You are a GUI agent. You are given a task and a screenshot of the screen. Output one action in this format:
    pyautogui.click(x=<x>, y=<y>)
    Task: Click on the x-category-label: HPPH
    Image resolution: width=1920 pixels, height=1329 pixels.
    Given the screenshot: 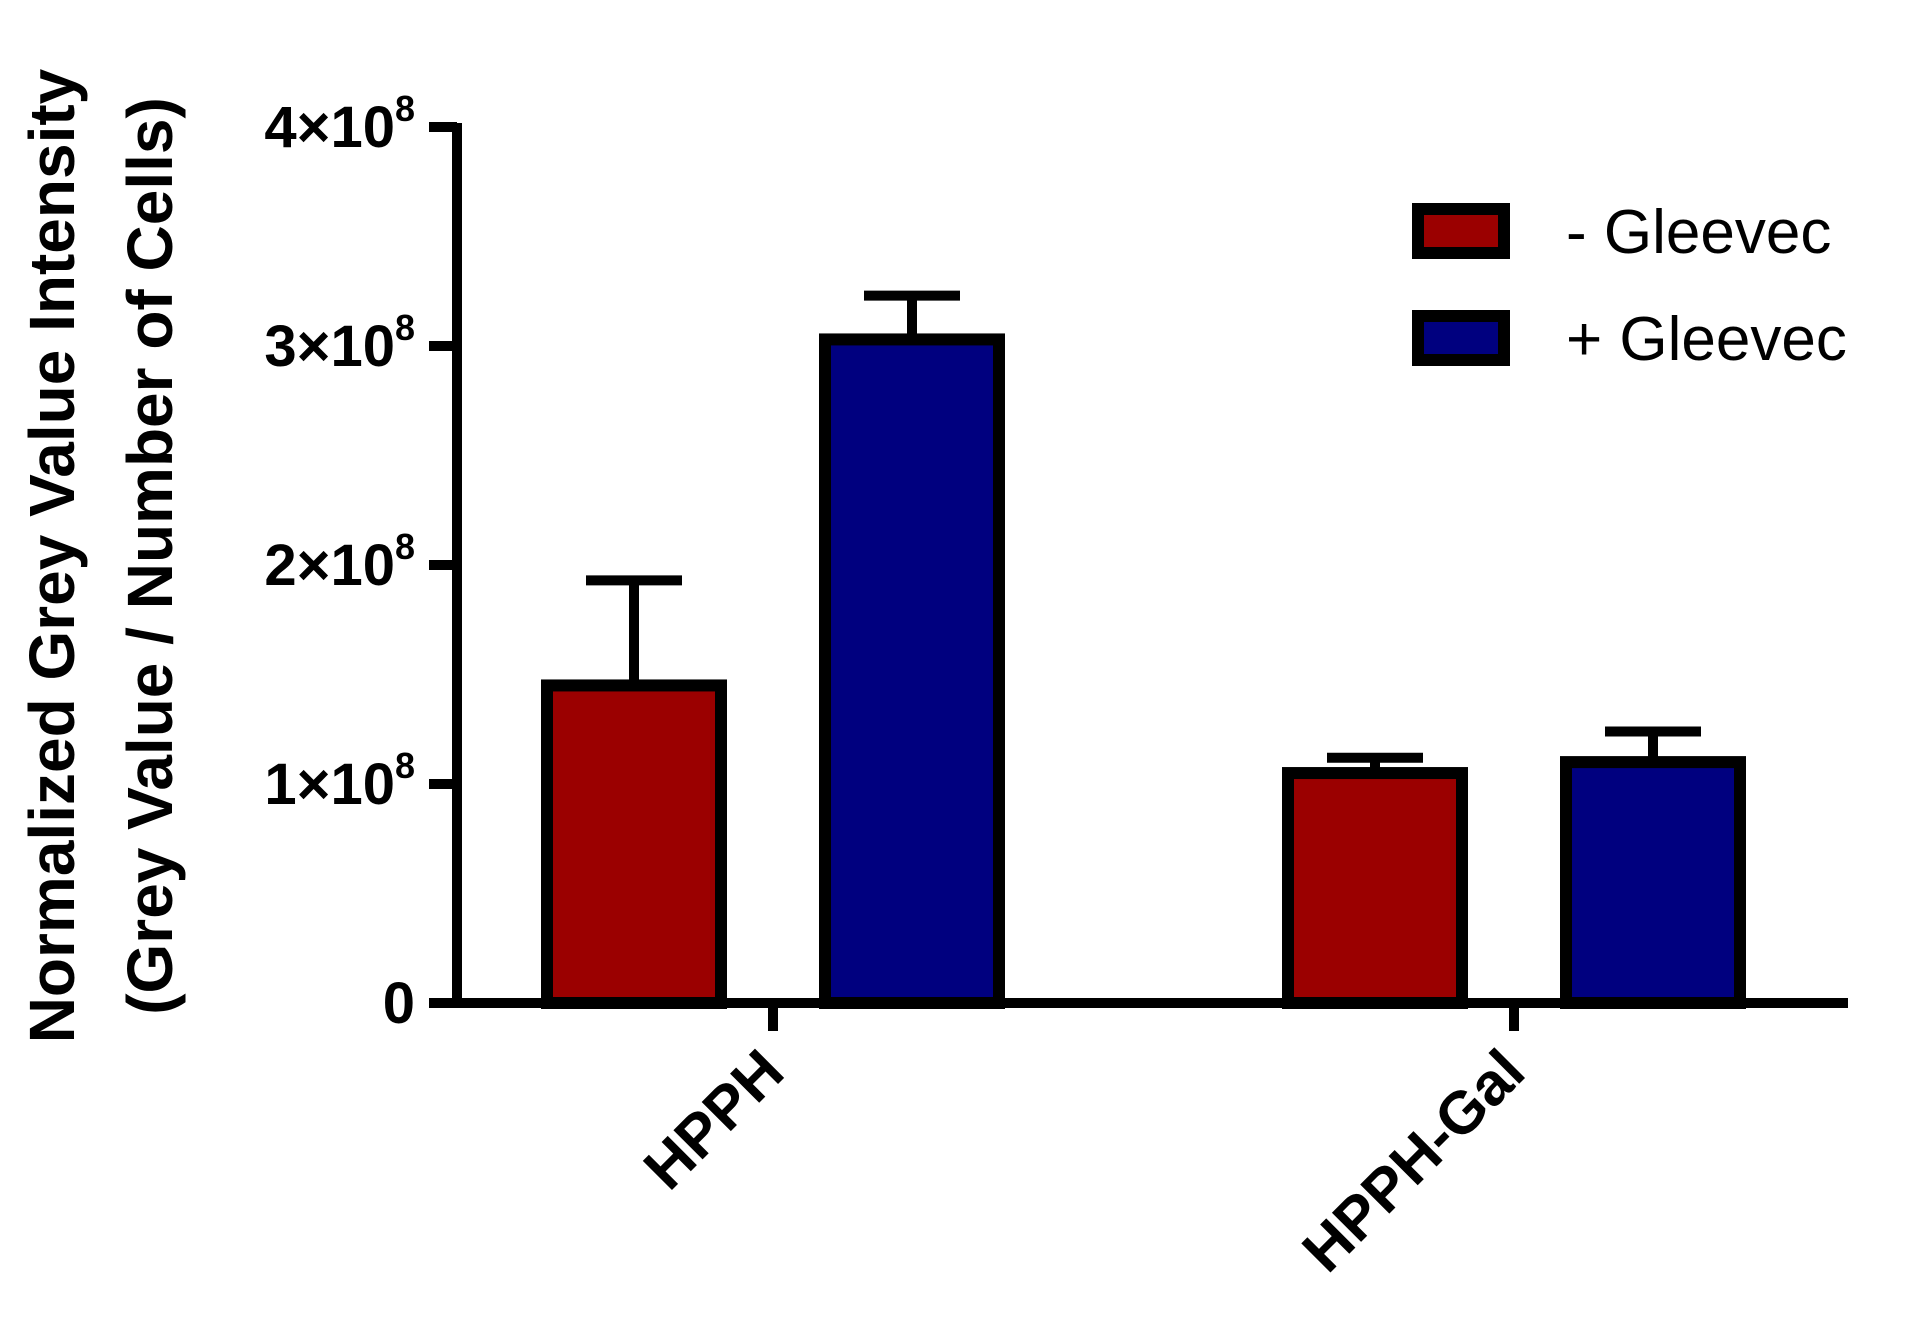 What is the action you would take?
    pyautogui.click(x=713, y=1119)
    